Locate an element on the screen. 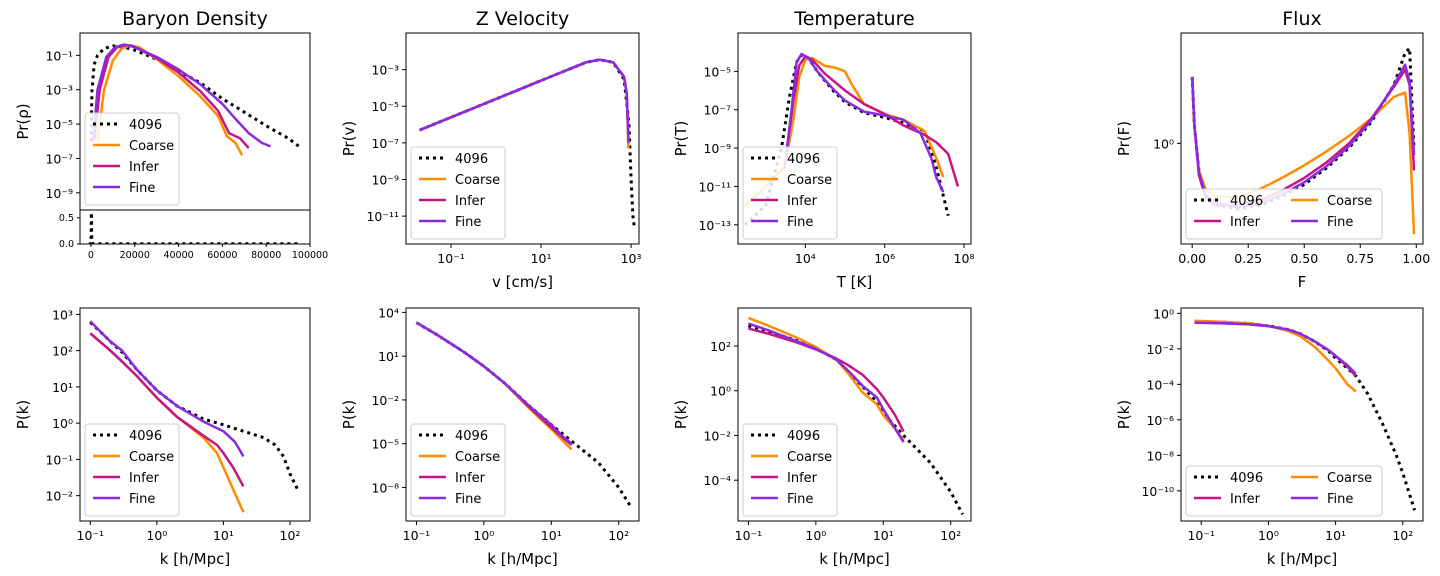 This screenshot has height=576, width=1440. x-tick-label: 10⁴ is located at coordinates (805, 258).